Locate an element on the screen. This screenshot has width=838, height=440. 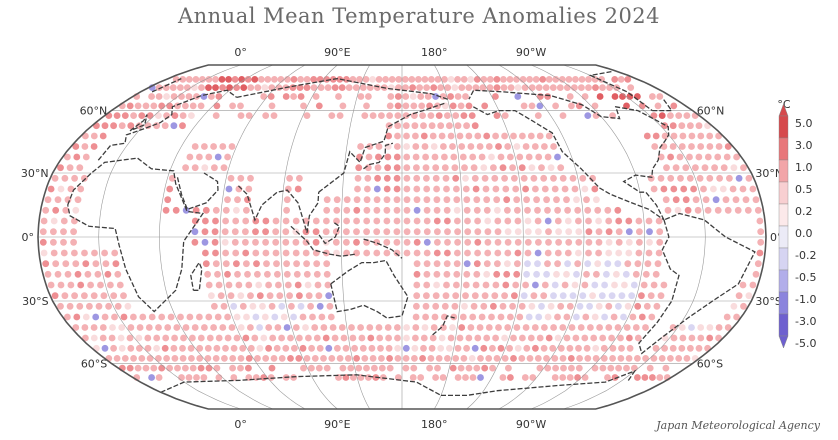
colorbar-tick-label: 1.0 is located at coordinates (804, 167).